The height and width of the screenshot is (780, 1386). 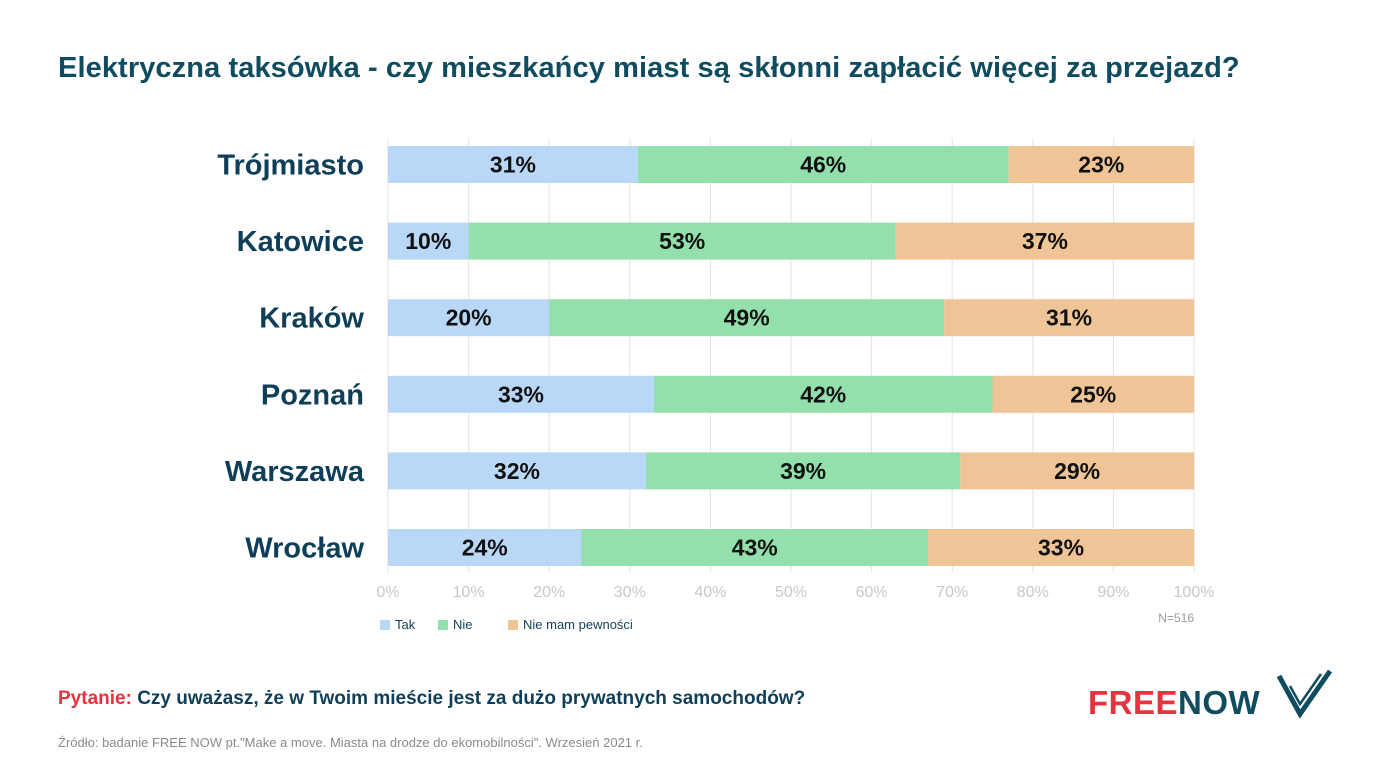 What do you see at coordinates (630, 592) in the screenshot?
I see `x-tick-label: 30%` at bounding box center [630, 592].